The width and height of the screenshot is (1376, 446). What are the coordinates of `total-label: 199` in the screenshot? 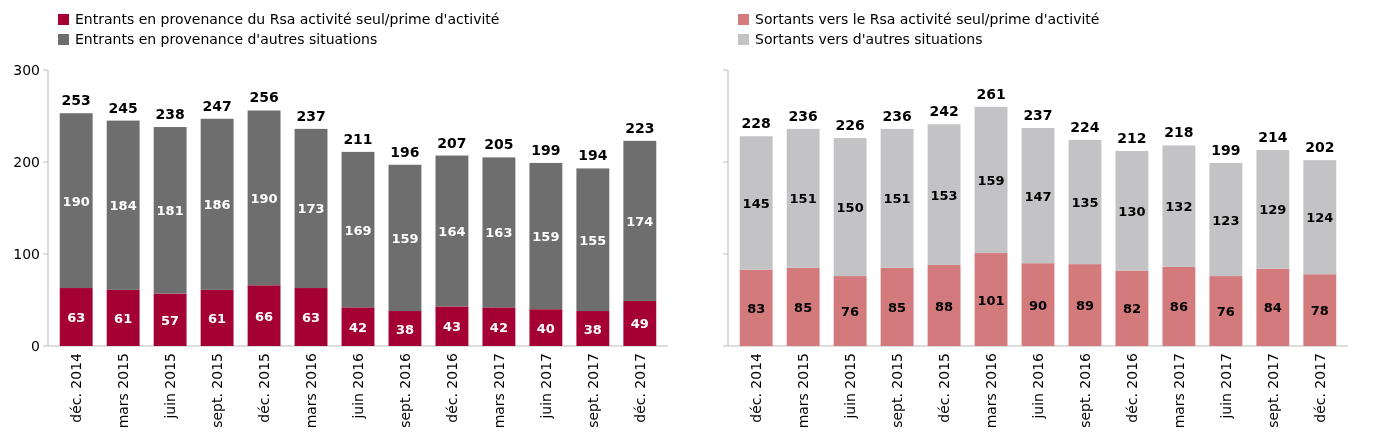 It's located at (546, 149).